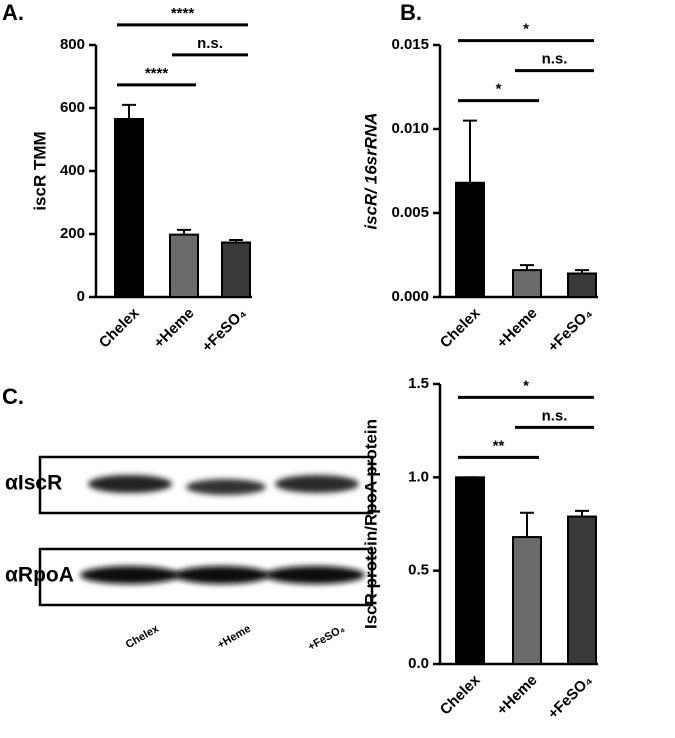  Describe the element at coordinates (39, 170) in the screenshot. I see `y-axis-label: iscR TMM` at that location.